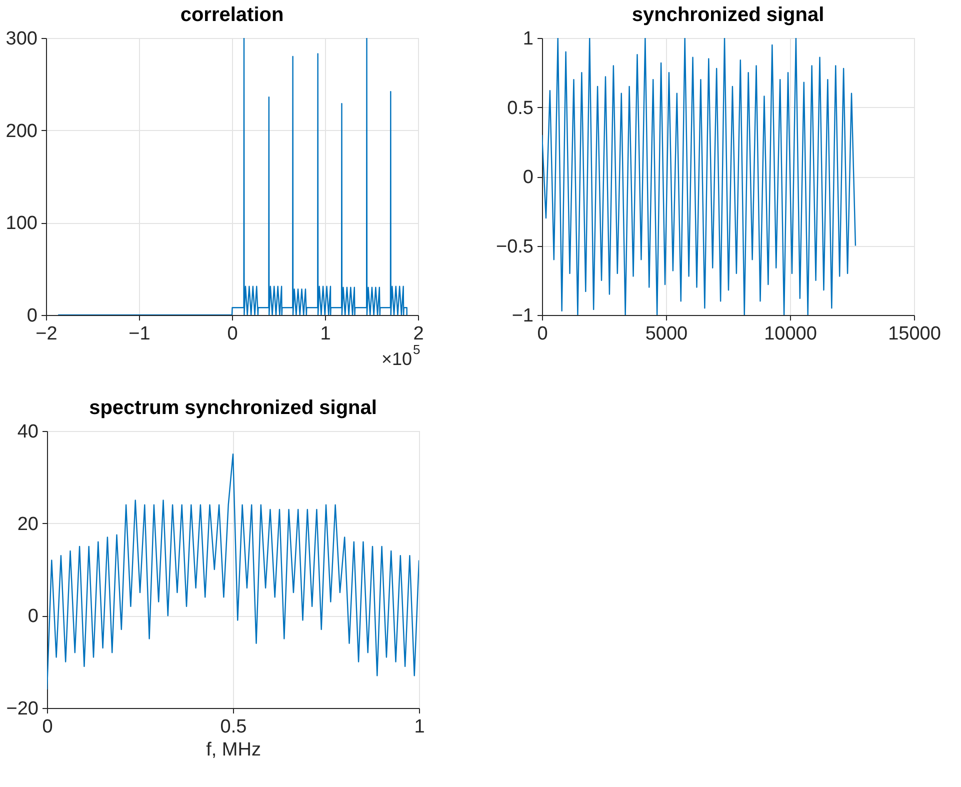 The height and width of the screenshot is (787, 961). Describe the element at coordinates (233, 750) in the screenshot. I see `x-axis-title: f, MHz` at that location.